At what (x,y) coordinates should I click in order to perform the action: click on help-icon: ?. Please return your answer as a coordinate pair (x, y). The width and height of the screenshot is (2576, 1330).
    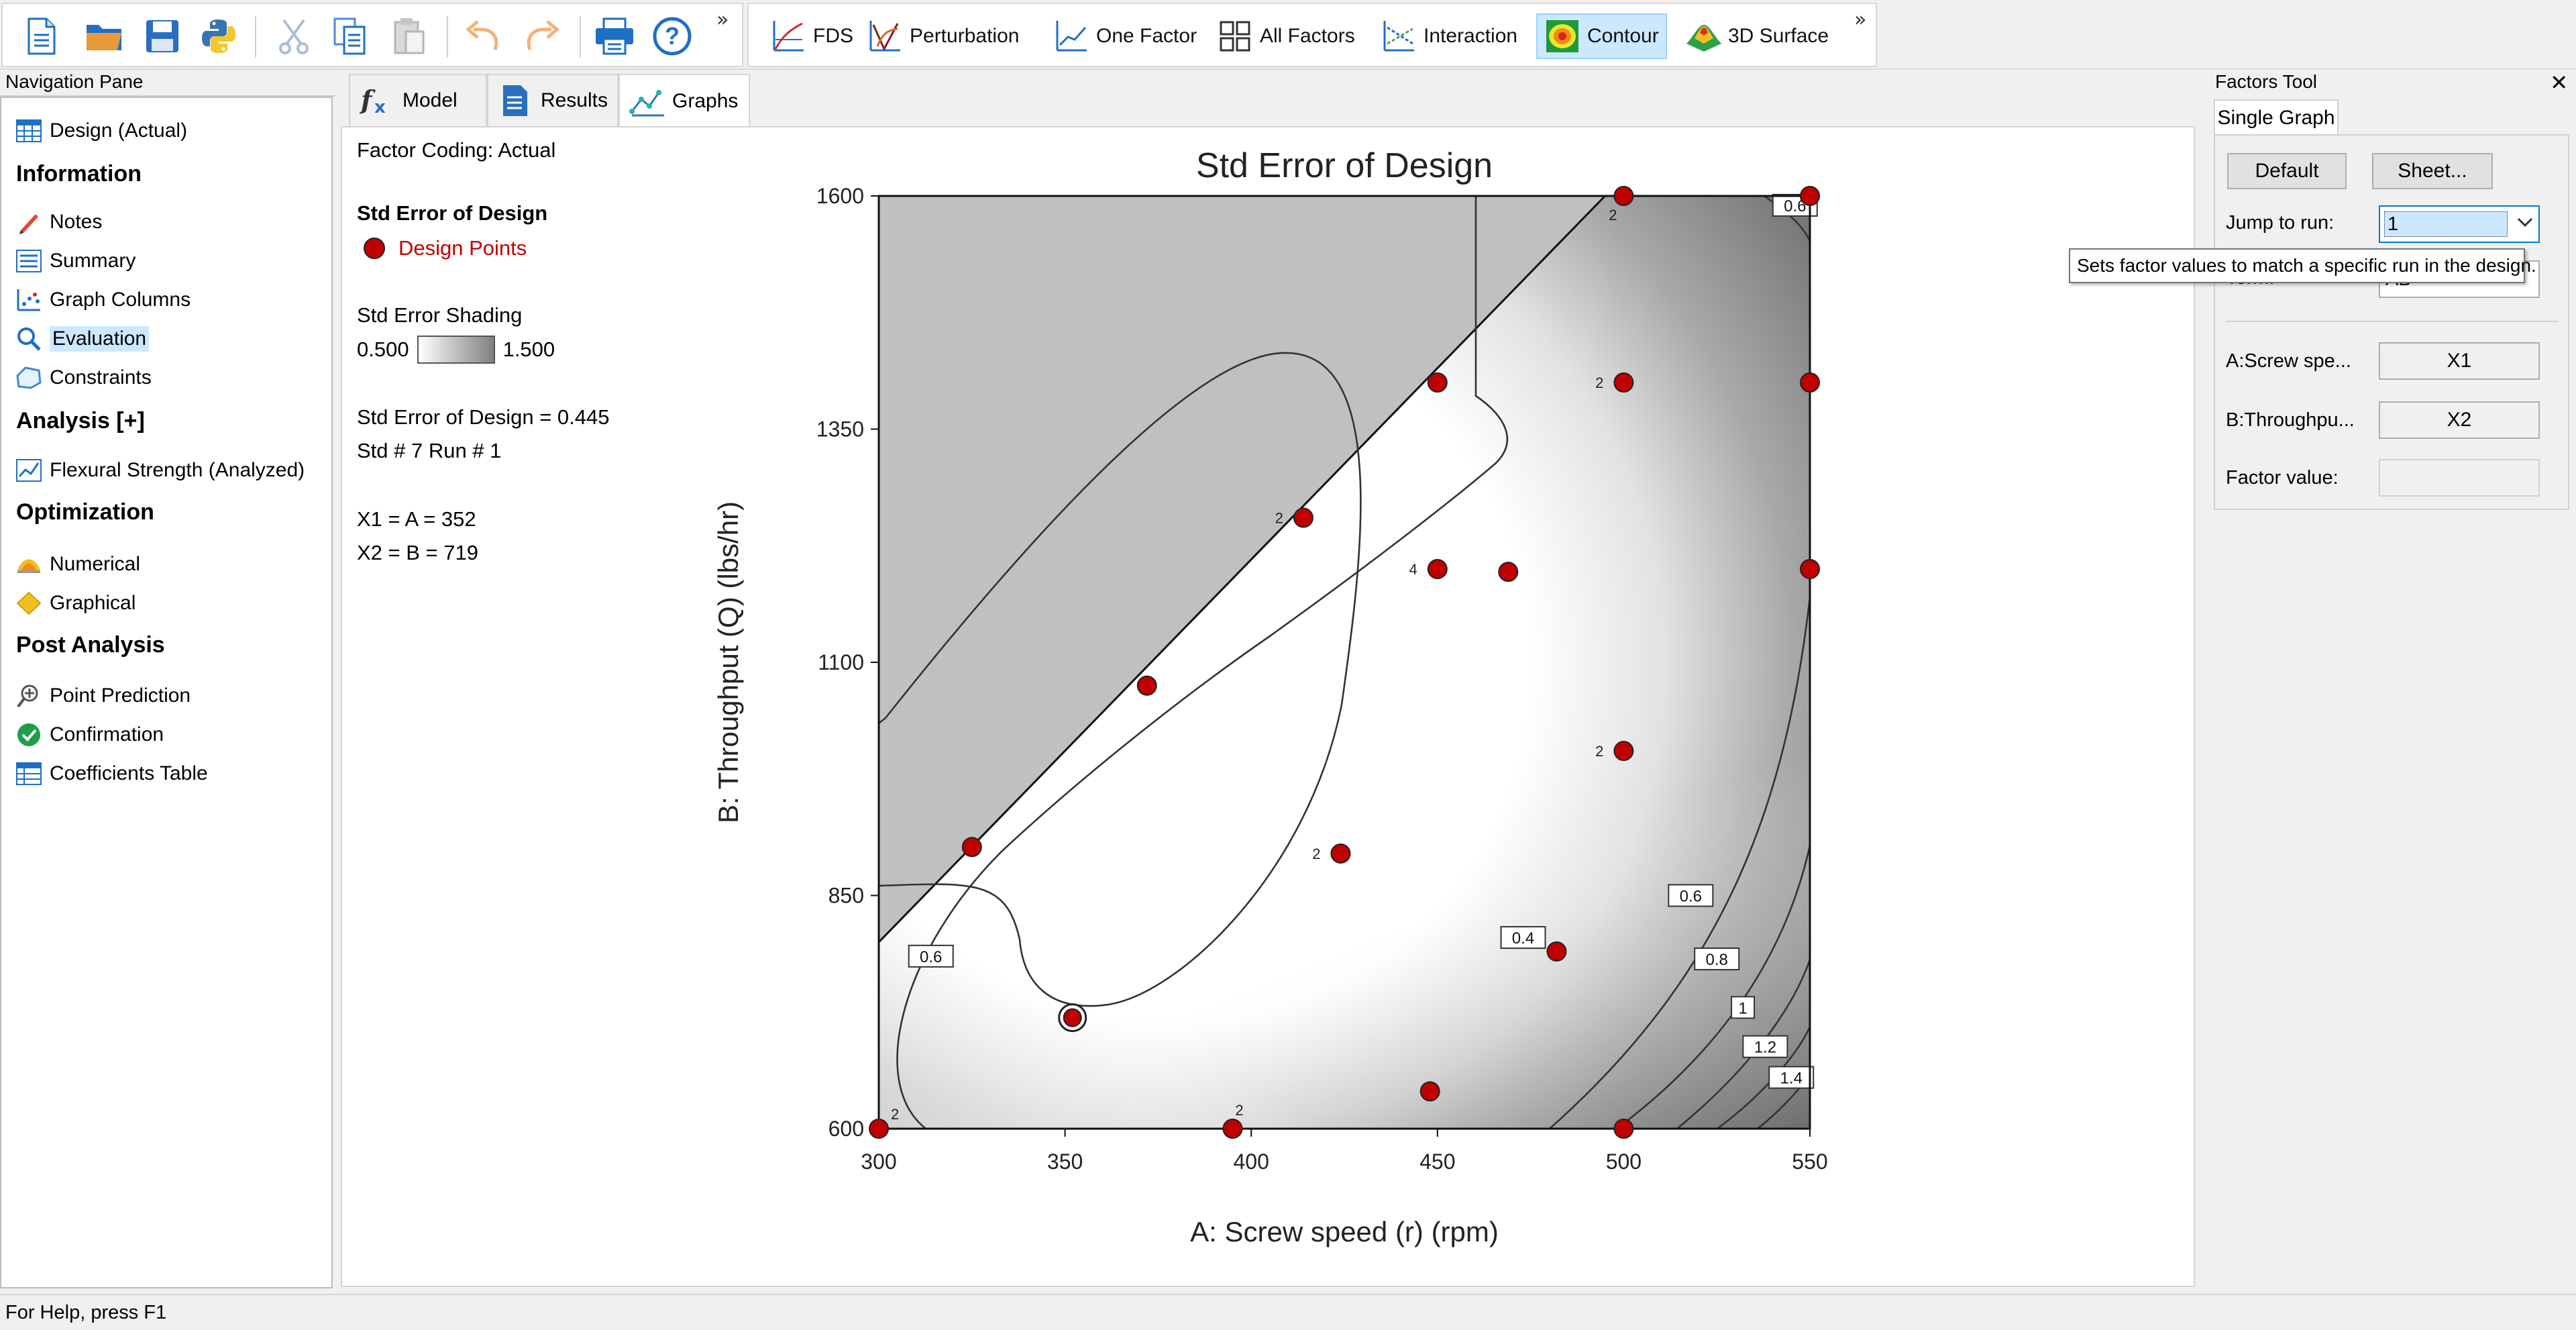
    Looking at the image, I should click on (672, 36).